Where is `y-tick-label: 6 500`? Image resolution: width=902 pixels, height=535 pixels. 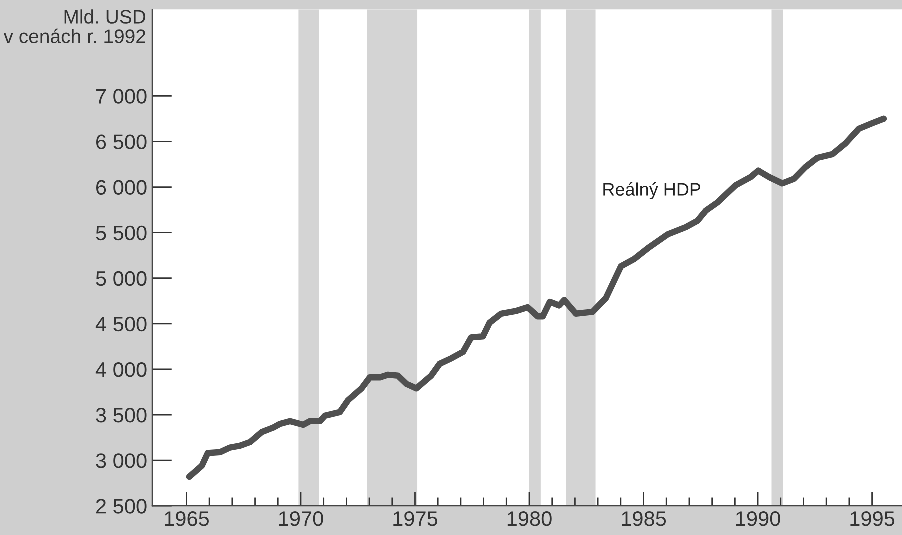
y-tick-label: 6 500 is located at coordinates (121, 142).